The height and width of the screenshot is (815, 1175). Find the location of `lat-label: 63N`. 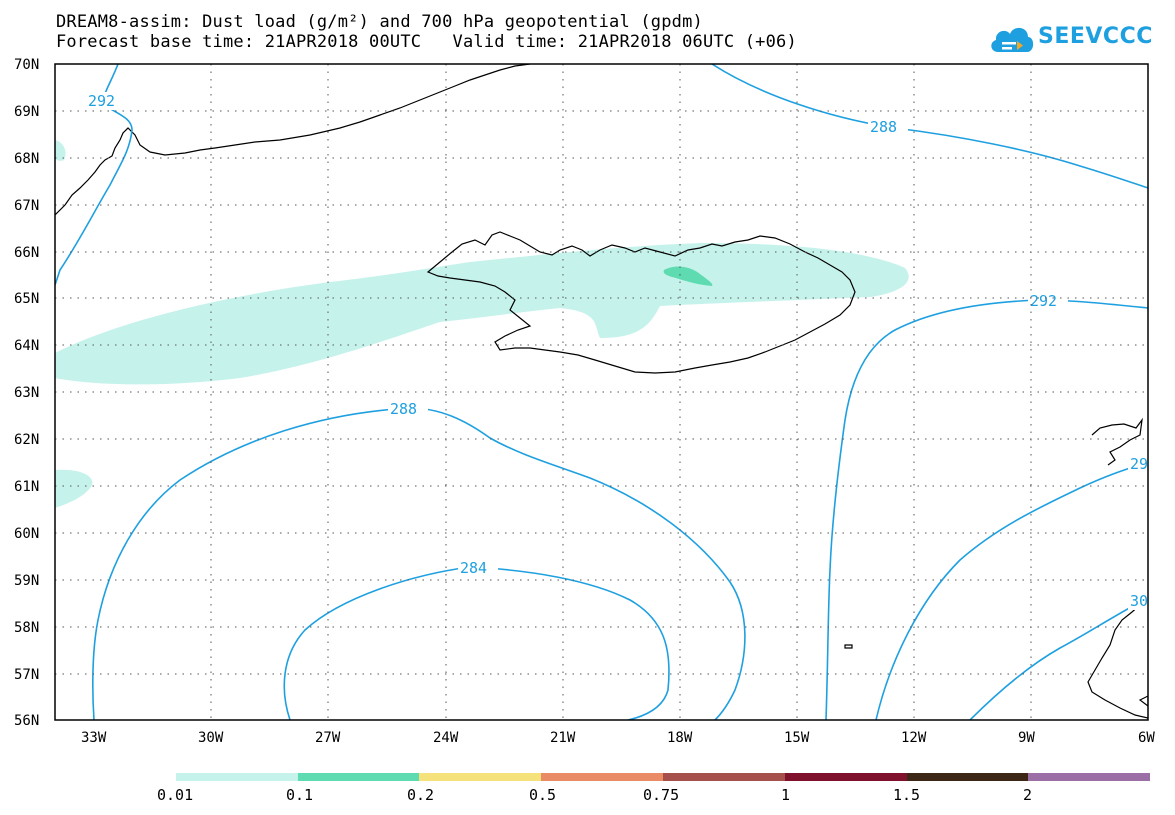

lat-label: 63N is located at coordinates (26, 393).